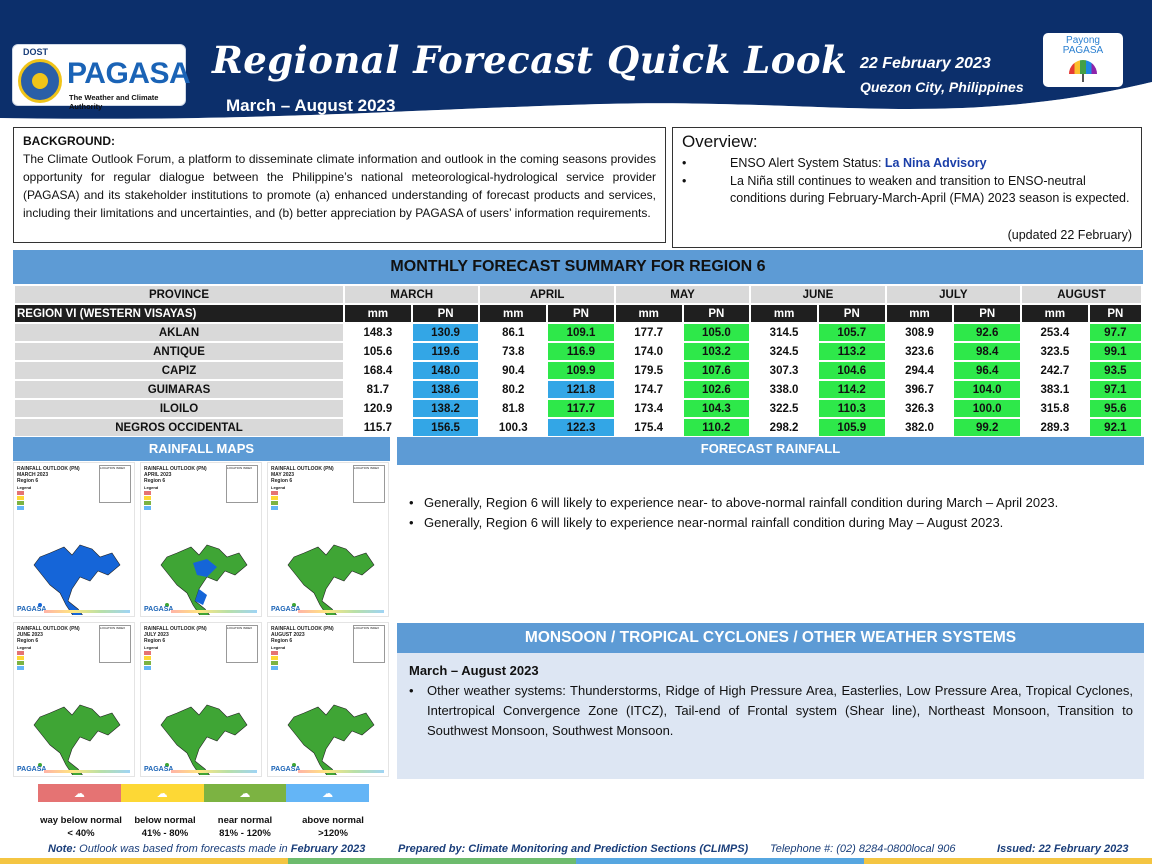 The height and width of the screenshot is (864, 1152). I want to click on legend-label: below normal 41% - 80%, so click(165, 827).